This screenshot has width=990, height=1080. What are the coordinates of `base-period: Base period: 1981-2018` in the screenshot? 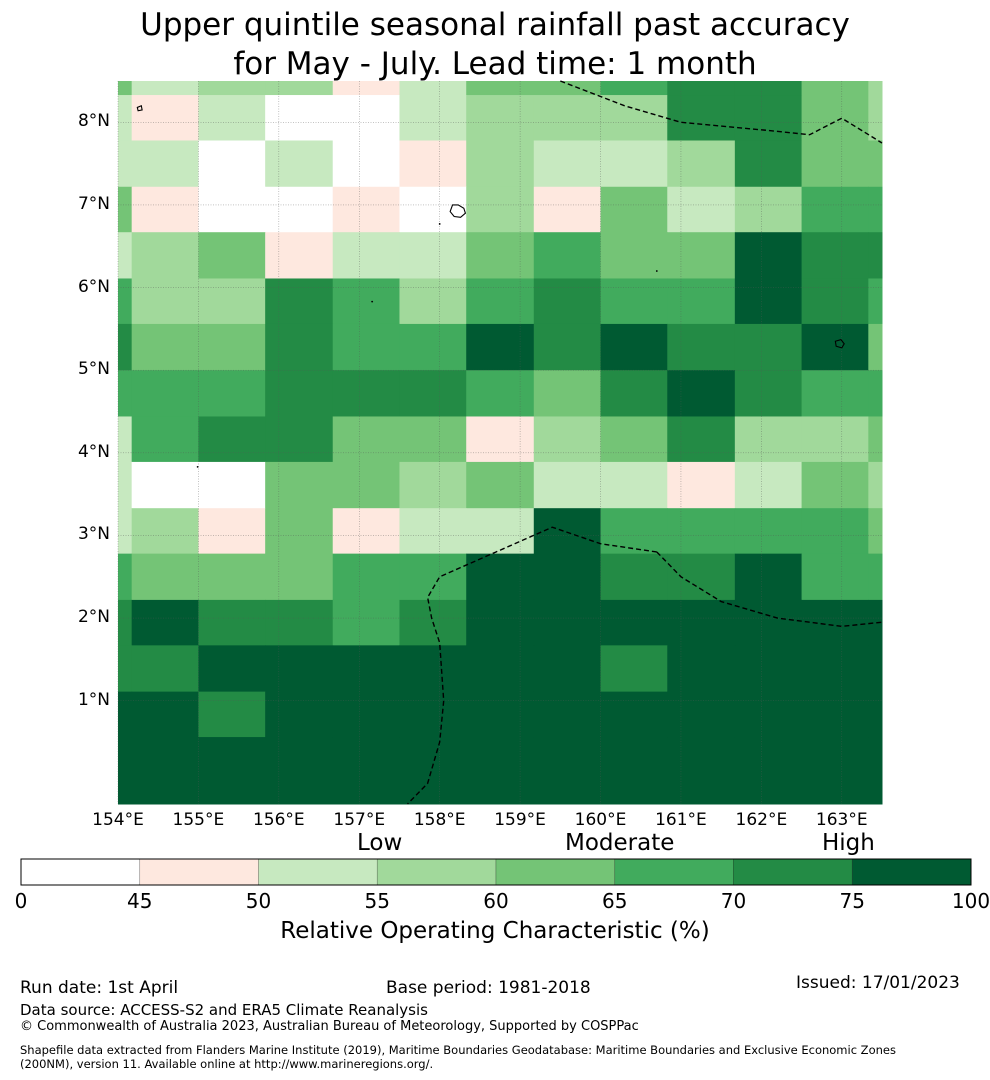 It's located at (488, 988).